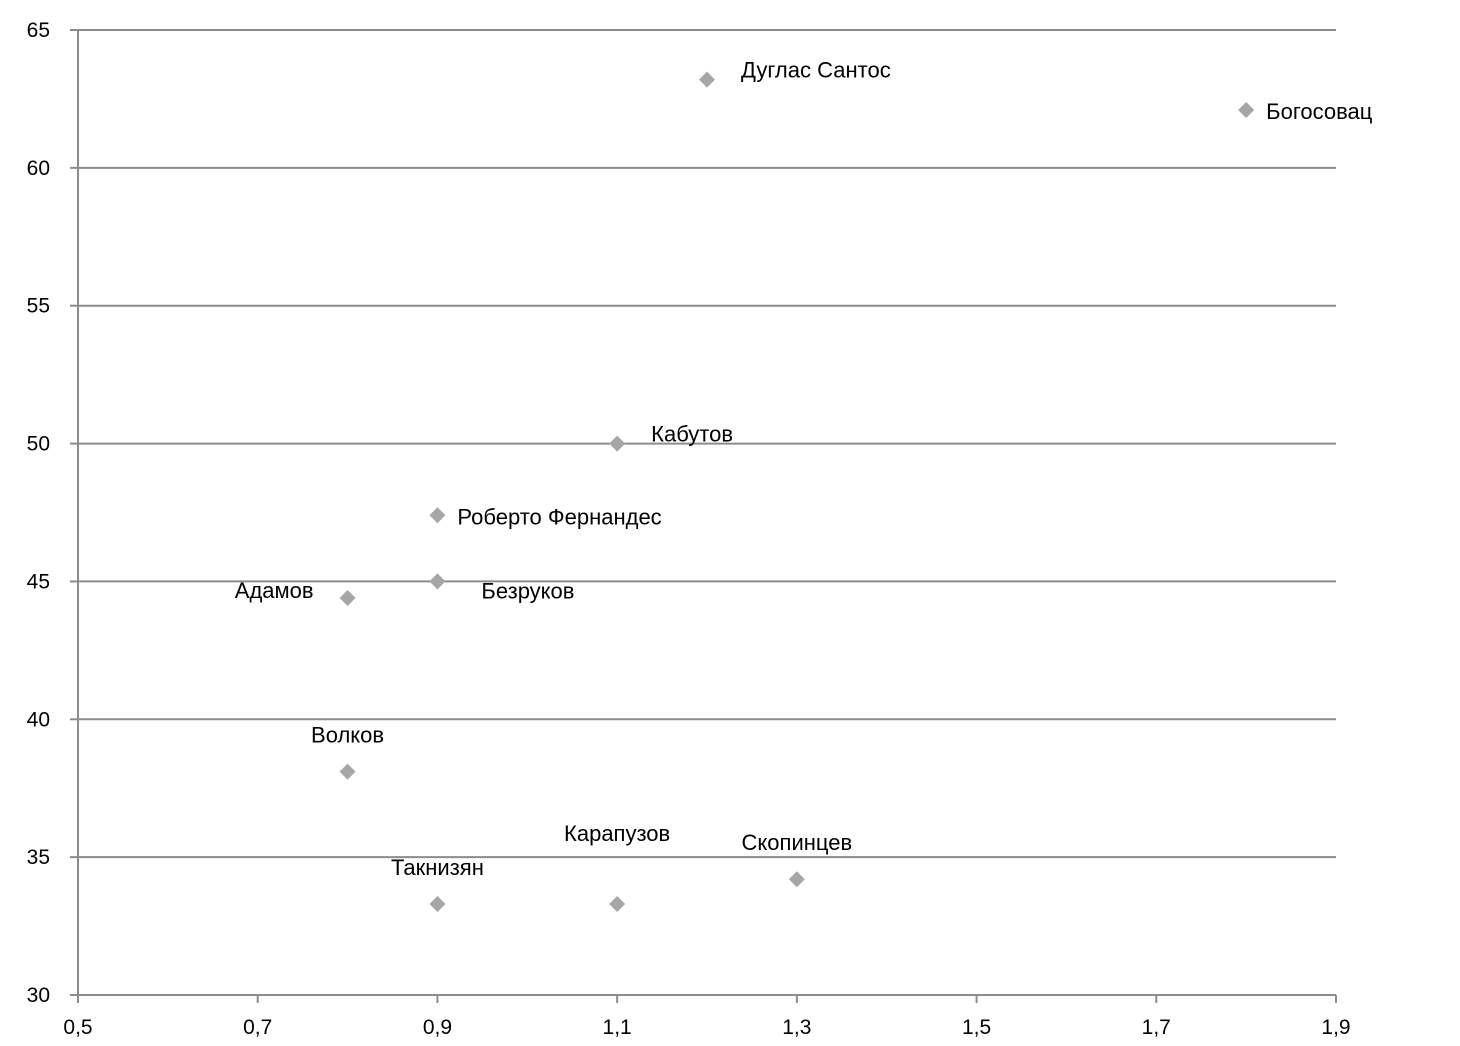  What do you see at coordinates (38, 30) in the screenshot?
I see `y-tick-label: 65` at bounding box center [38, 30].